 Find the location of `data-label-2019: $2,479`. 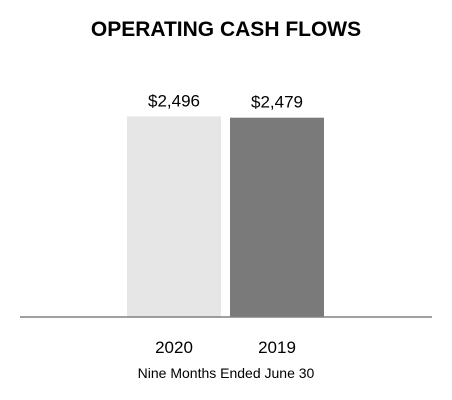

data-label-2019: $2,479 is located at coordinates (277, 102).